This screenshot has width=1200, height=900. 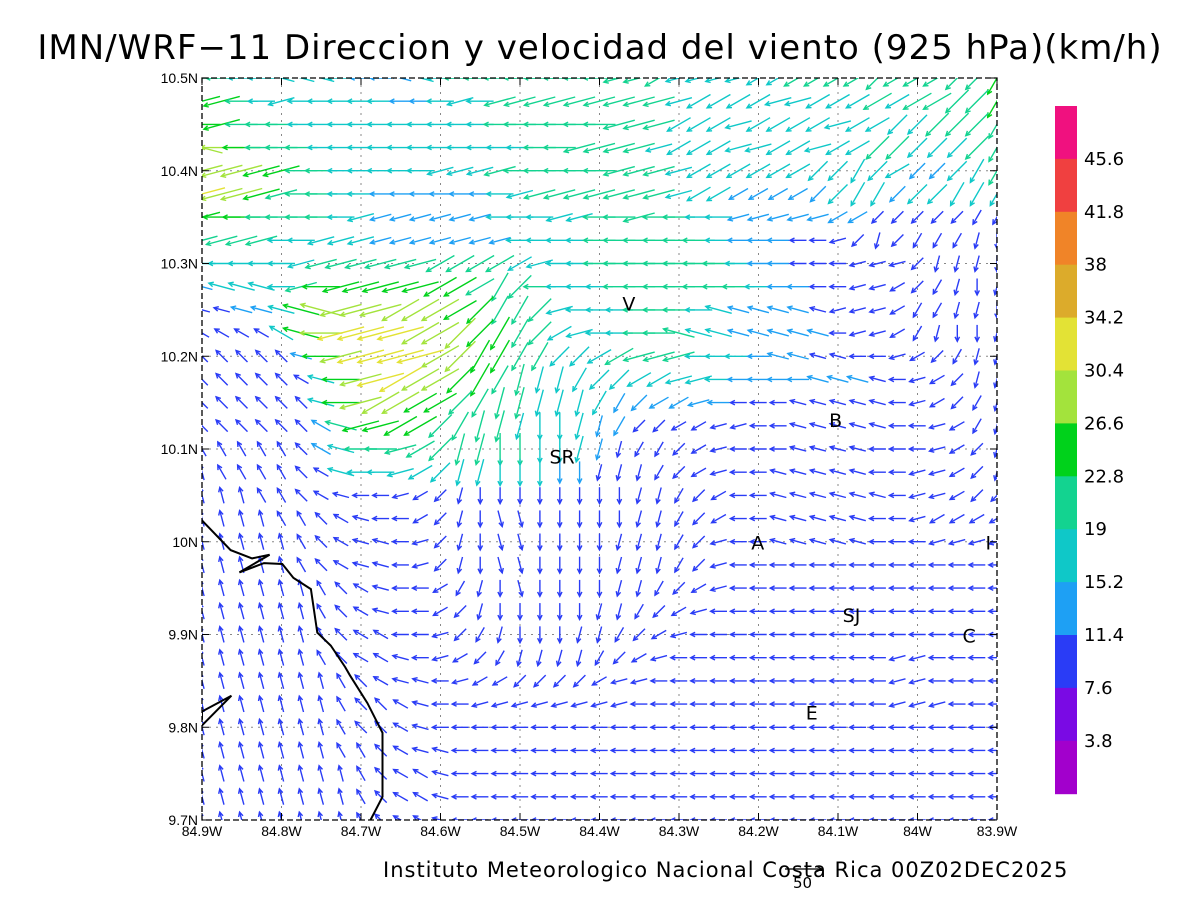 What do you see at coordinates (561, 457) in the screenshot?
I see `place-label: SR` at bounding box center [561, 457].